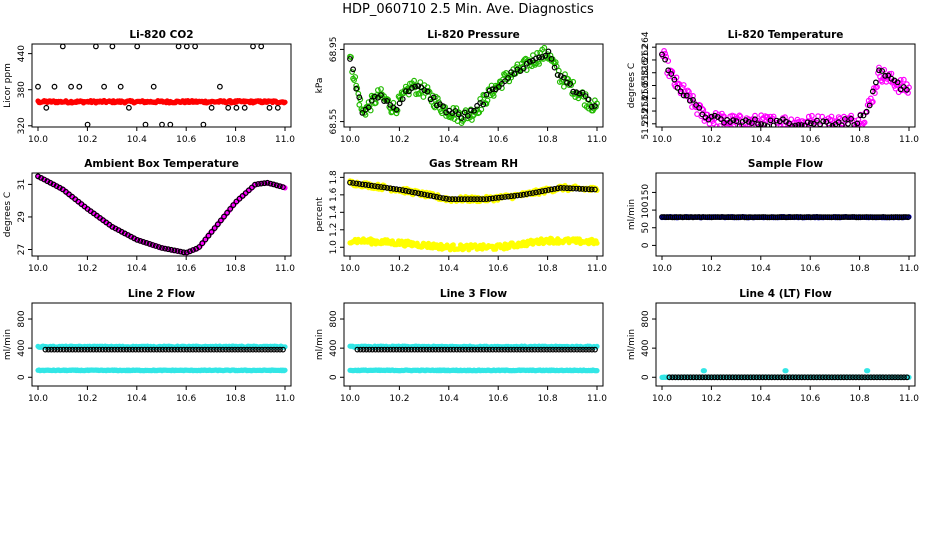  What do you see at coordinates (473, 344) in the screenshot?
I see `line3-plot-frame` at bounding box center [473, 344].